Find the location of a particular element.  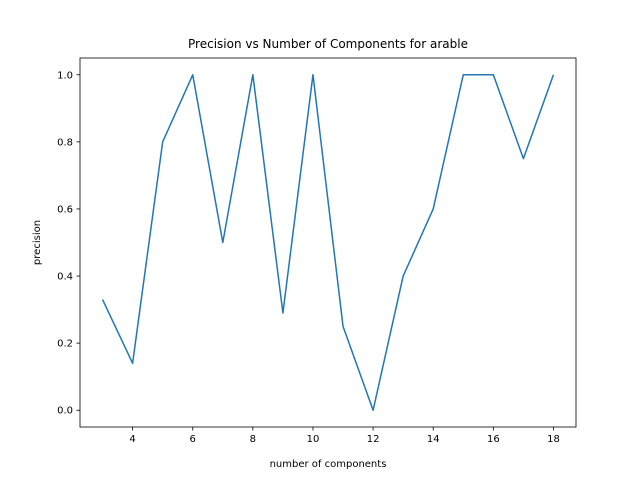

x-axis-ticks: 4 6 8 10 12 14 16 18 is located at coordinates (344, 436).